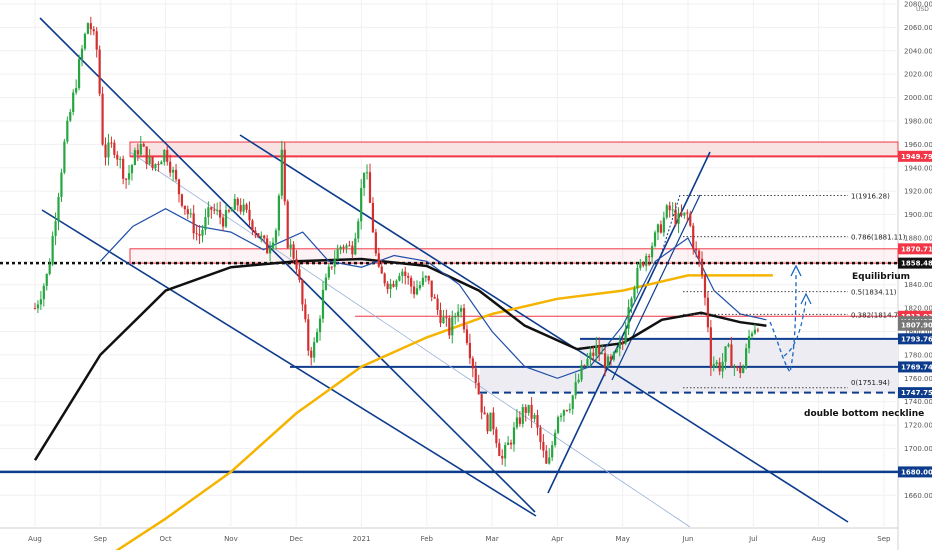 The height and width of the screenshot is (550, 932). Describe the element at coordinates (916, 326) in the screenshot. I see `price-tag-label: 1807.90` at that location.